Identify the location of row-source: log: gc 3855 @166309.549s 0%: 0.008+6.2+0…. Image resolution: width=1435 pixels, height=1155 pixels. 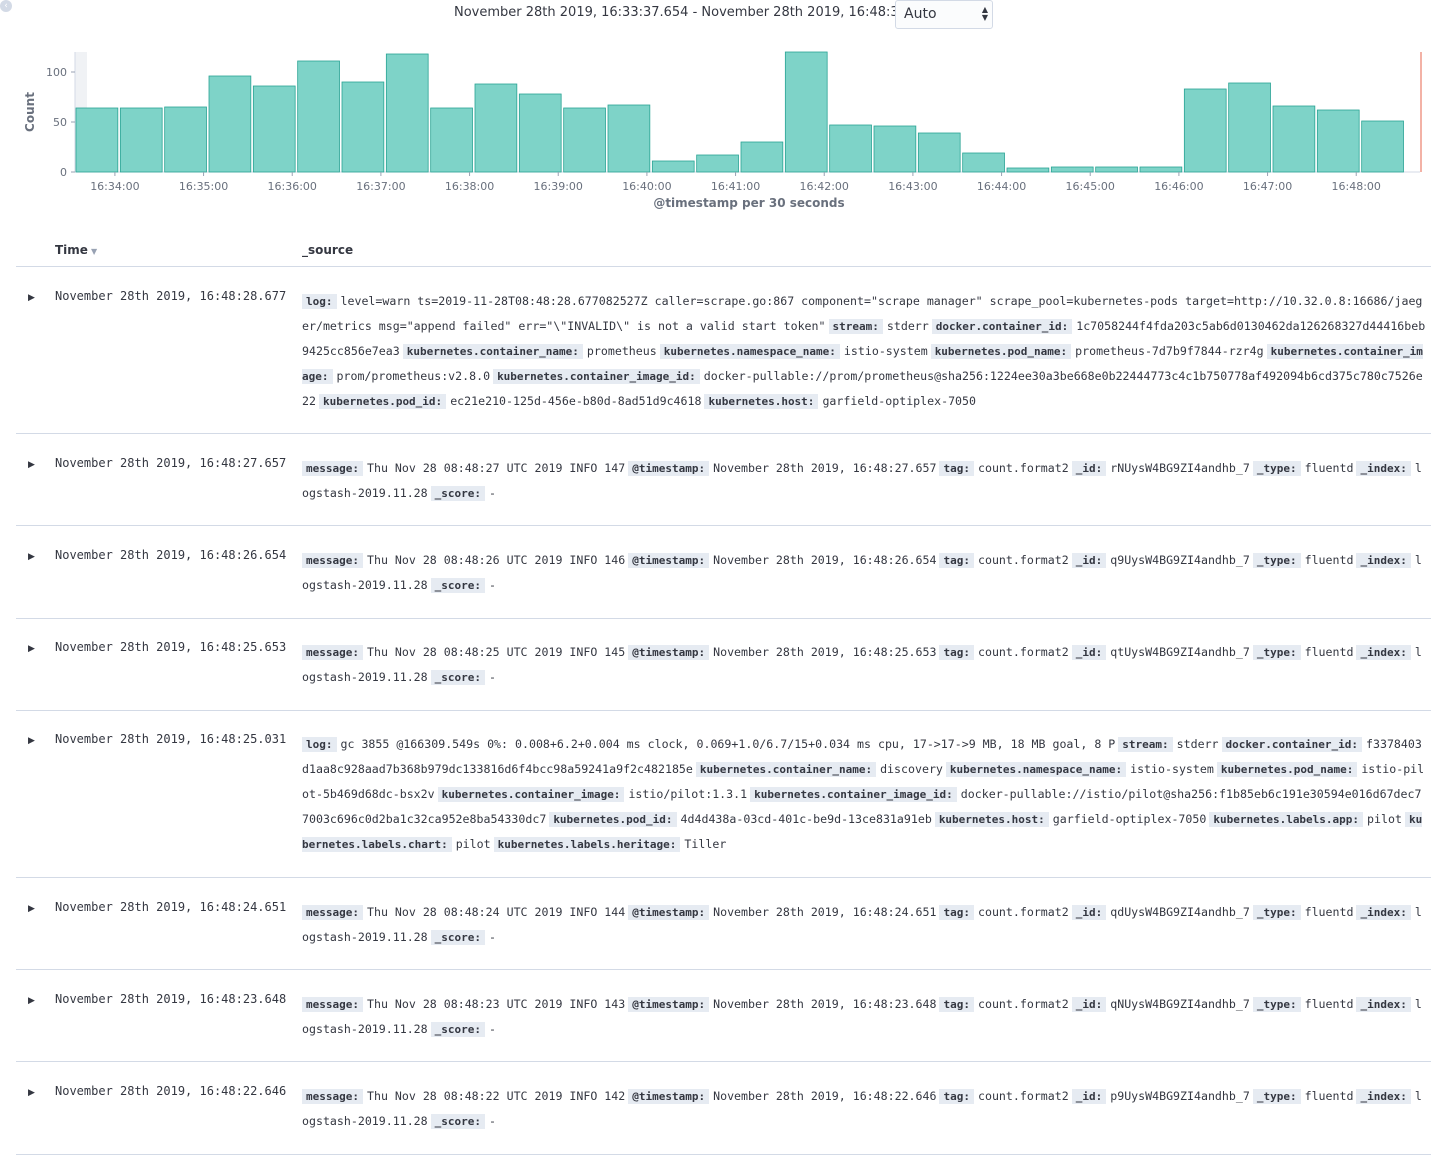
(866, 793).